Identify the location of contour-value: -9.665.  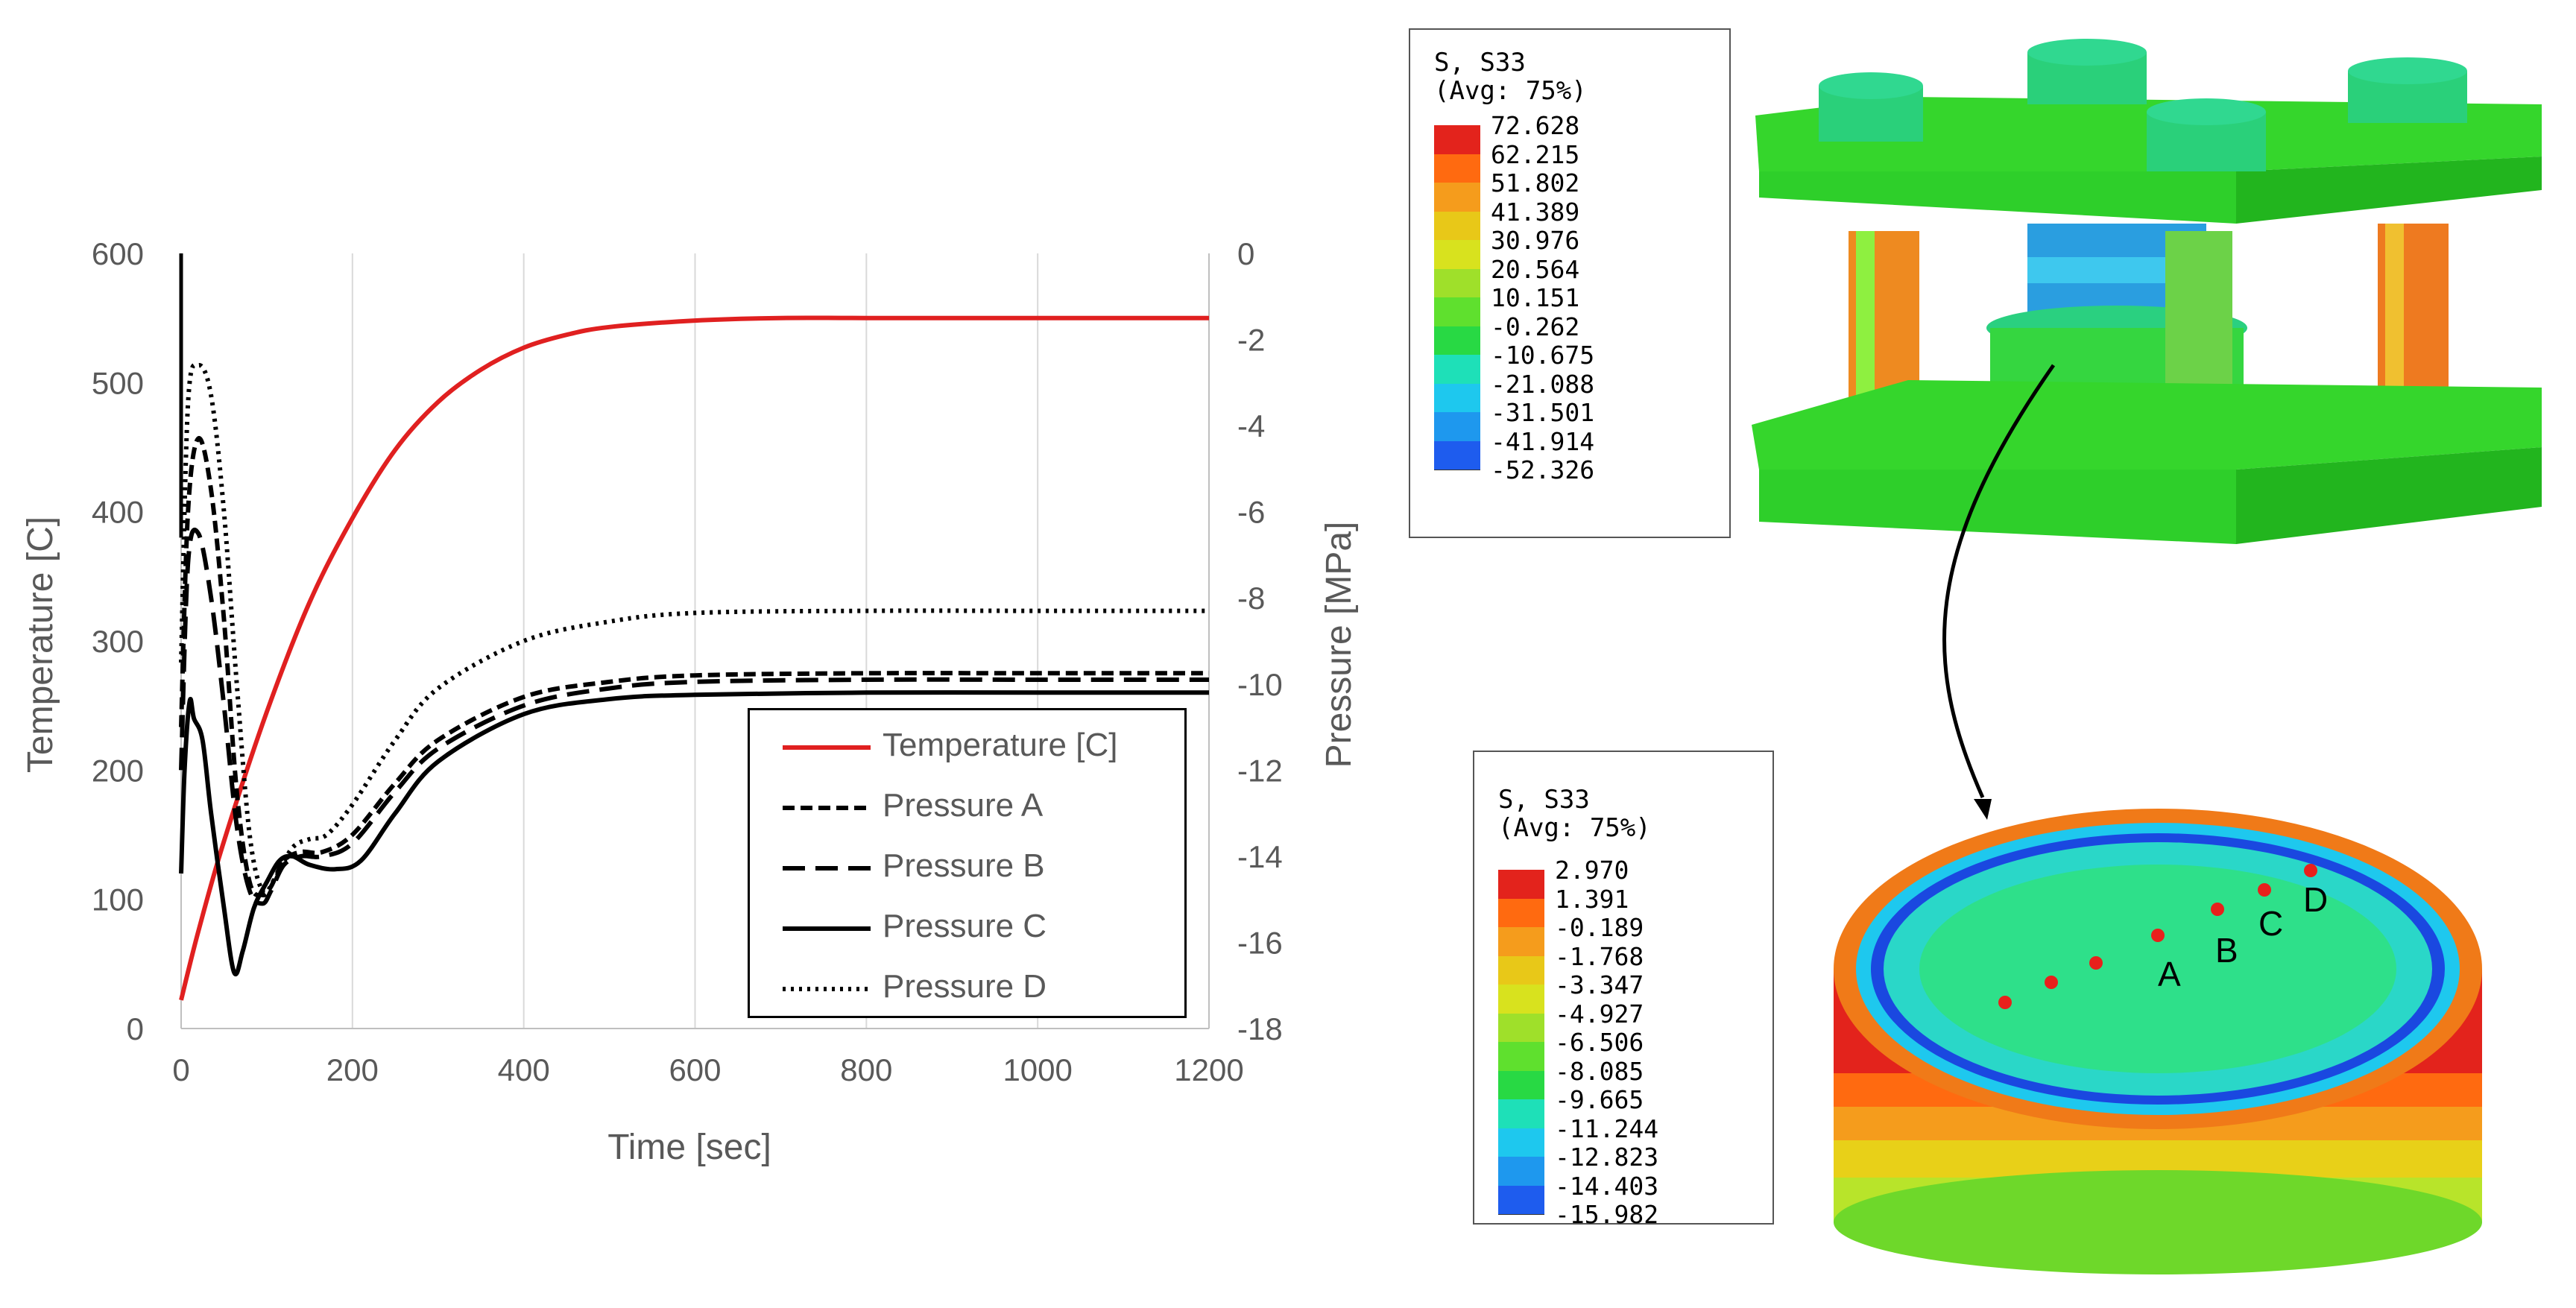
(1599, 1099).